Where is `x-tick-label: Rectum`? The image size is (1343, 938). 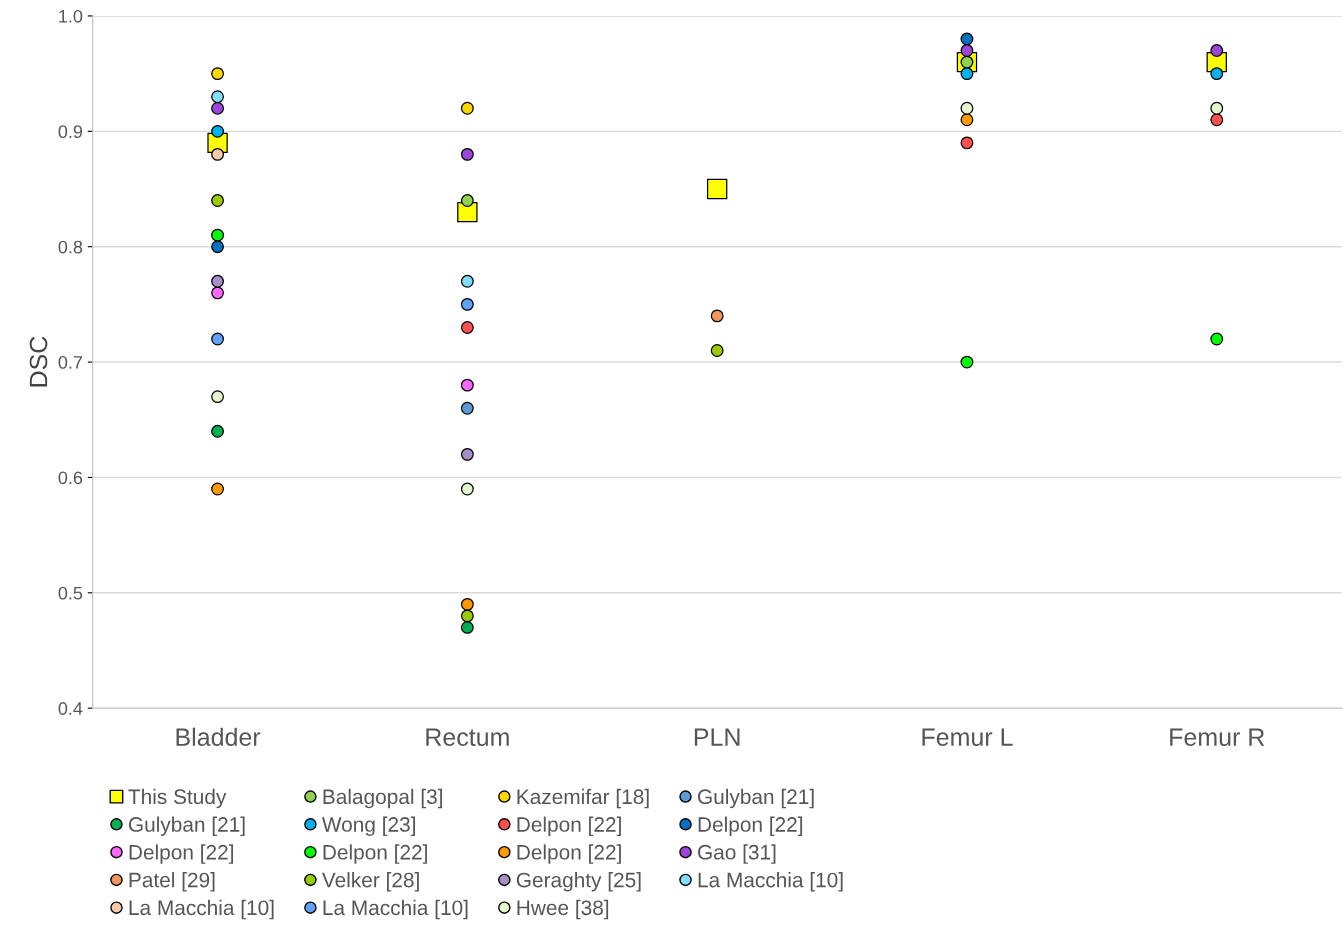
x-tick-label: Rectum is located at coordinates (467, 737).